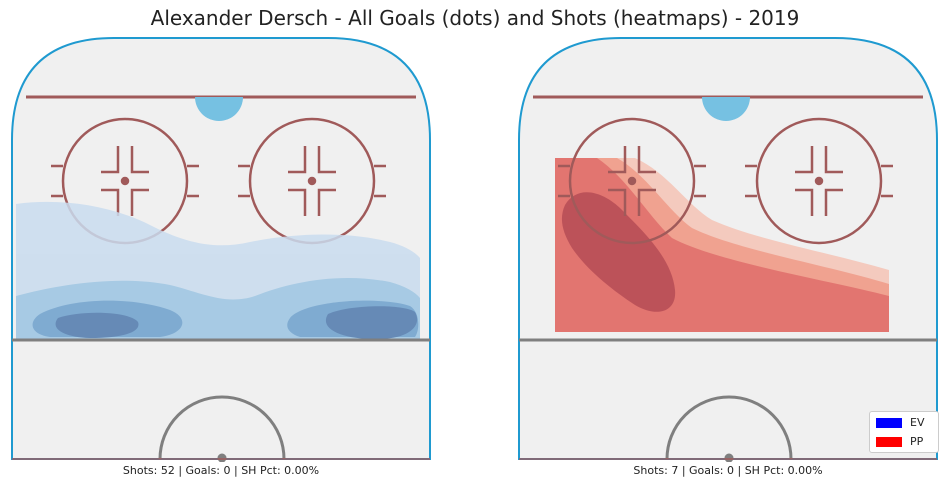 This screenshot has width=950, height=489. Describe the element at coordinates (904, 432) in the screenshot. I see `legend: EV PP` at that location.